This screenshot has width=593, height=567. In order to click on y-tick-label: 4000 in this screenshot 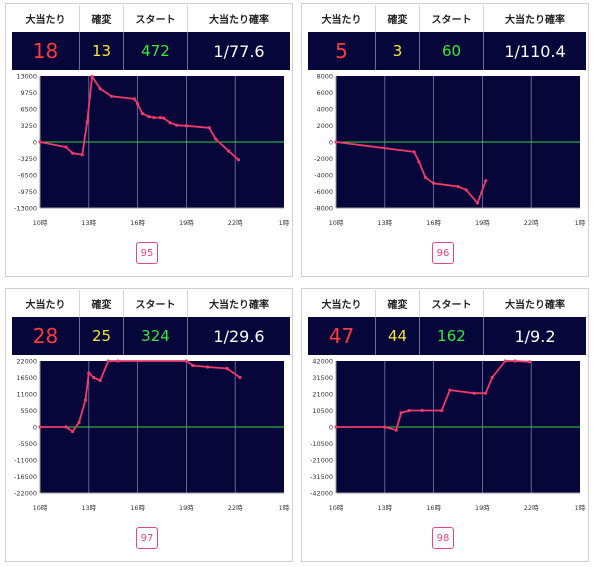, I will do `click(324, 110)`.